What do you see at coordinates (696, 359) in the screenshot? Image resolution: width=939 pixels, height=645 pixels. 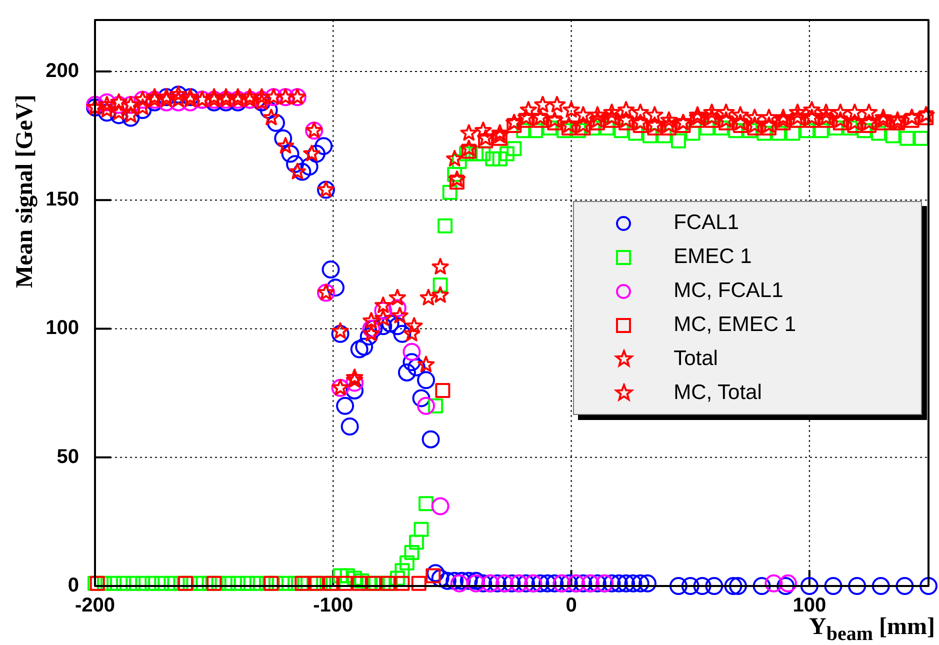 I see `legend-label: Total` at bounding box center [696, 359].